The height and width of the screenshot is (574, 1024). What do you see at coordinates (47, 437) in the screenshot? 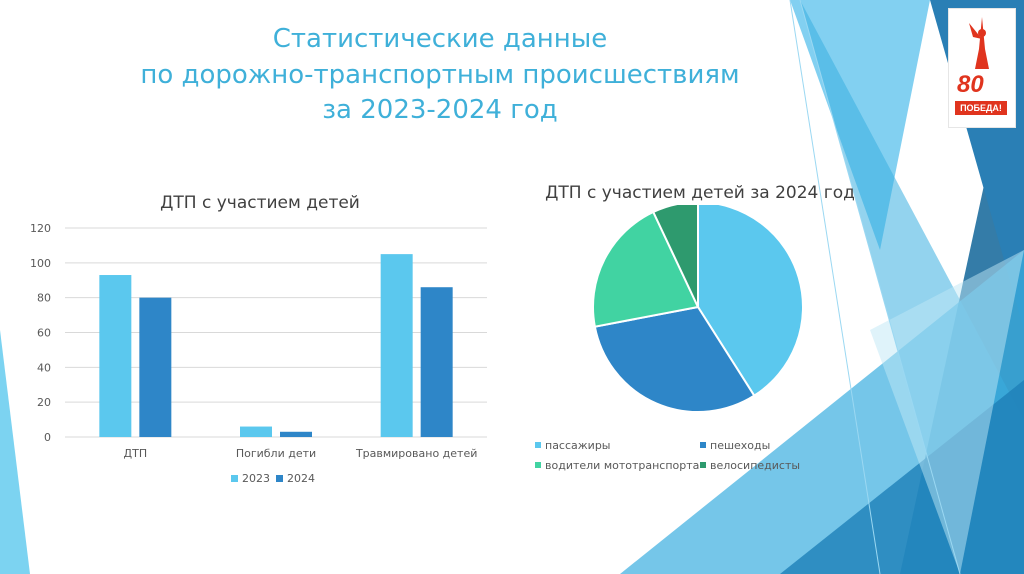
I see `y-tick-label: 0` at bounding box center [47, 437].